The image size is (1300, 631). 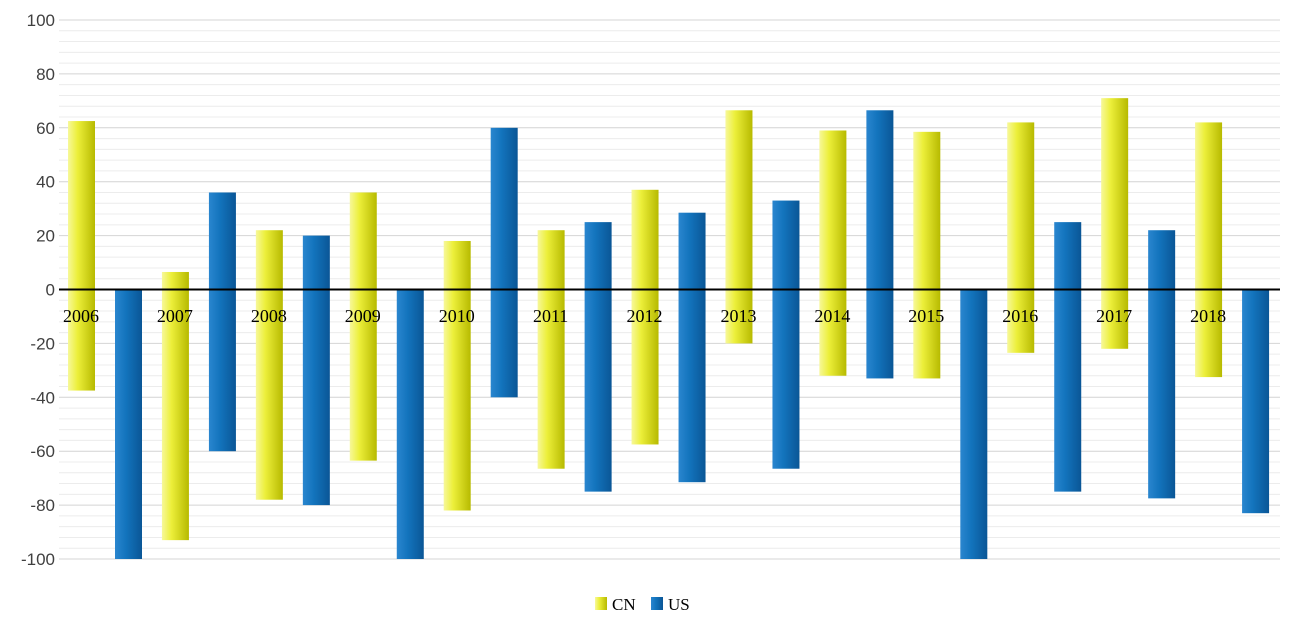 What do you see at coordinates (624, 604) in the screenshot?
I see `legend-label-cn: CN` at bounding box center [624, 604].